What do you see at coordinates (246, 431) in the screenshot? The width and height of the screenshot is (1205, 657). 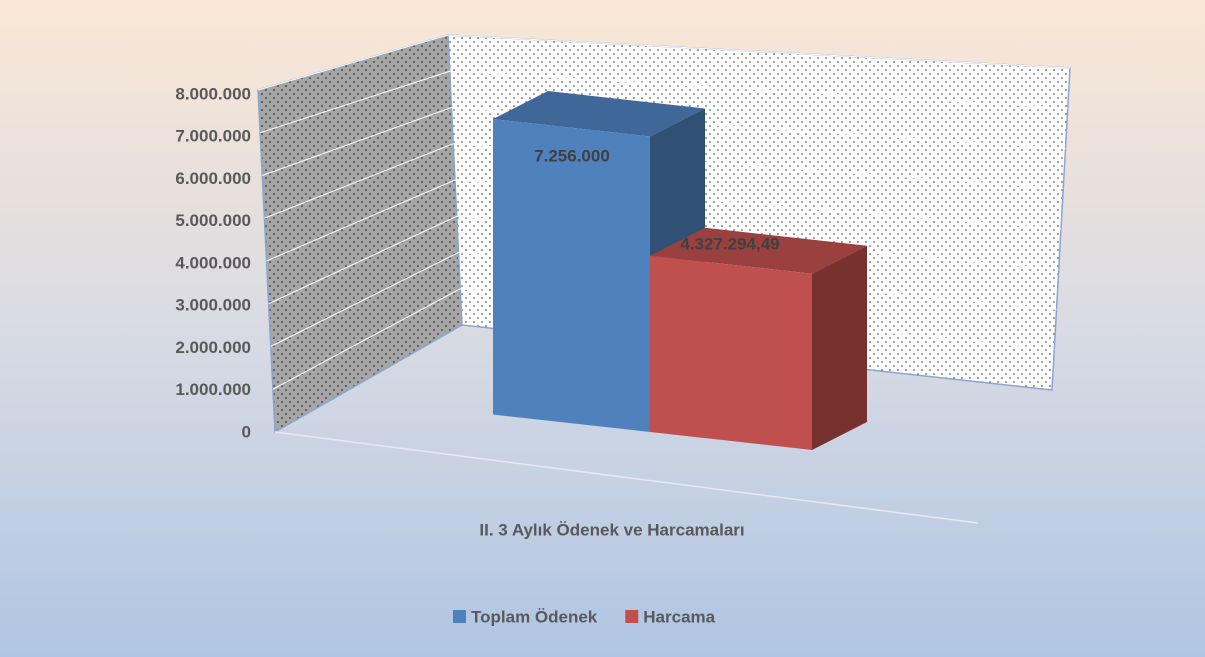 I see `y-tick-label: 0` at bounding box center [246, 431].